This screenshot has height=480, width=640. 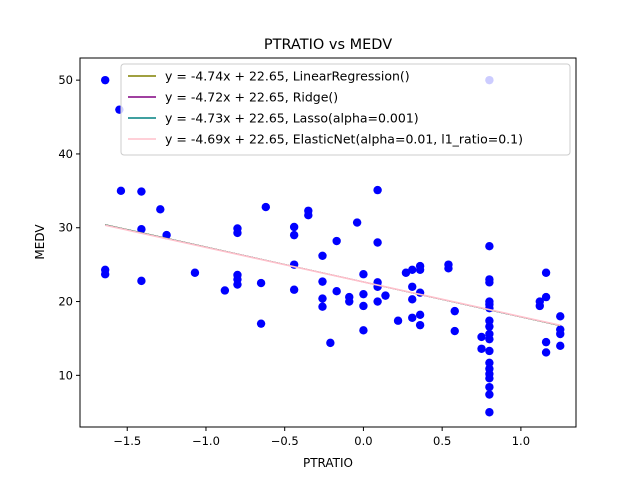 I want to click on y-tick-label: 40, so click(x=65, y=154).